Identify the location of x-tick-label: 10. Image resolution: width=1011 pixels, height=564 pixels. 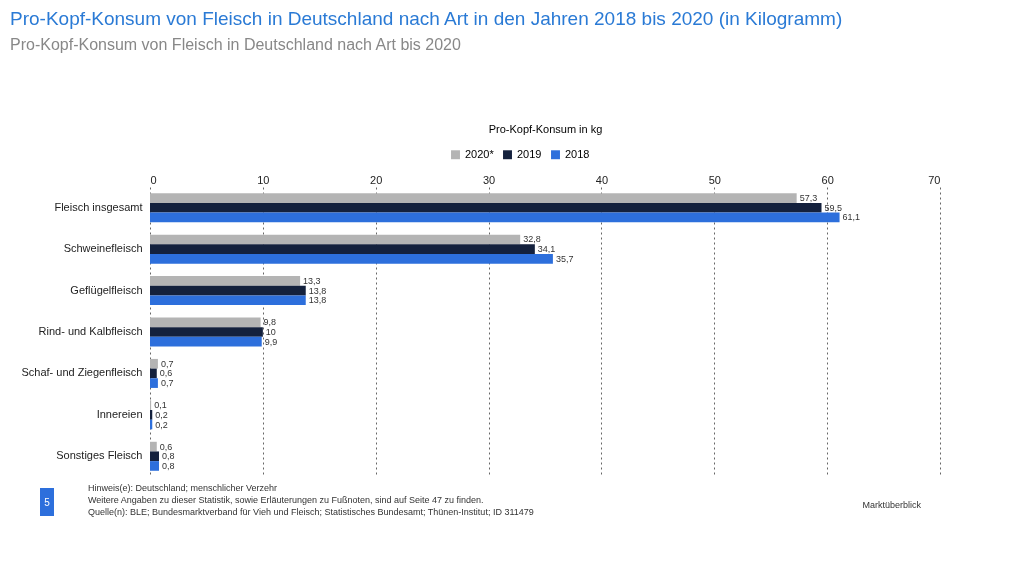
(263, 179).